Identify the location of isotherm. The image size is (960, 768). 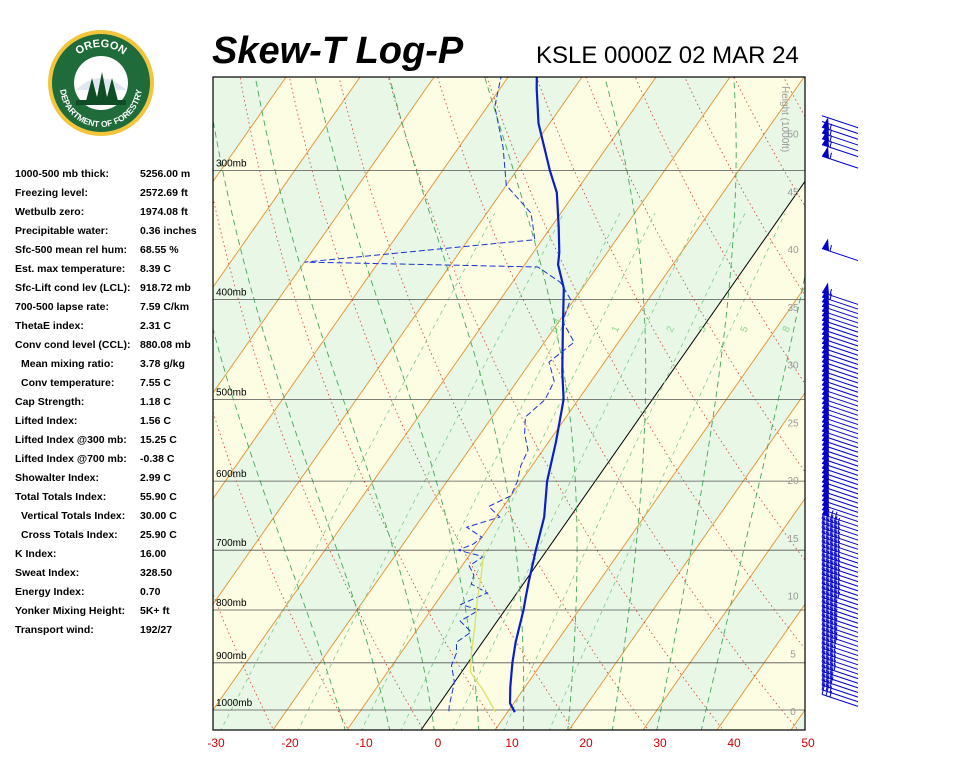
(912, 403).